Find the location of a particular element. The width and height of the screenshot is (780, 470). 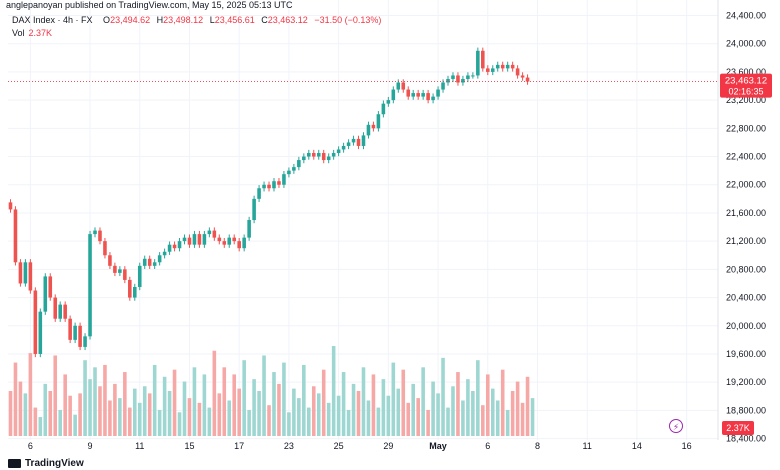

y-tick-label: 21,600.00 is located at coordinates (746, 213).